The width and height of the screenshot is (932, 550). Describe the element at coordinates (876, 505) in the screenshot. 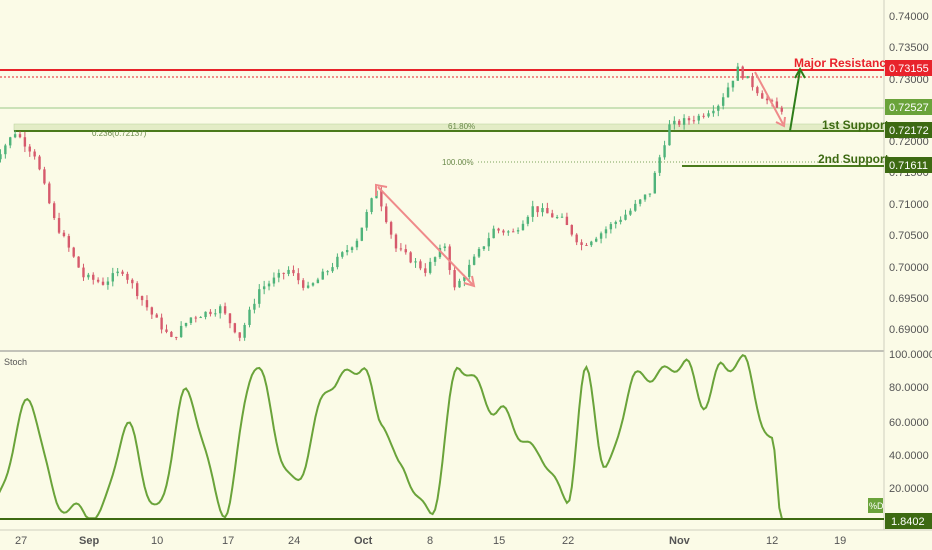

I see `stoch-d-tag: %D` at that location.